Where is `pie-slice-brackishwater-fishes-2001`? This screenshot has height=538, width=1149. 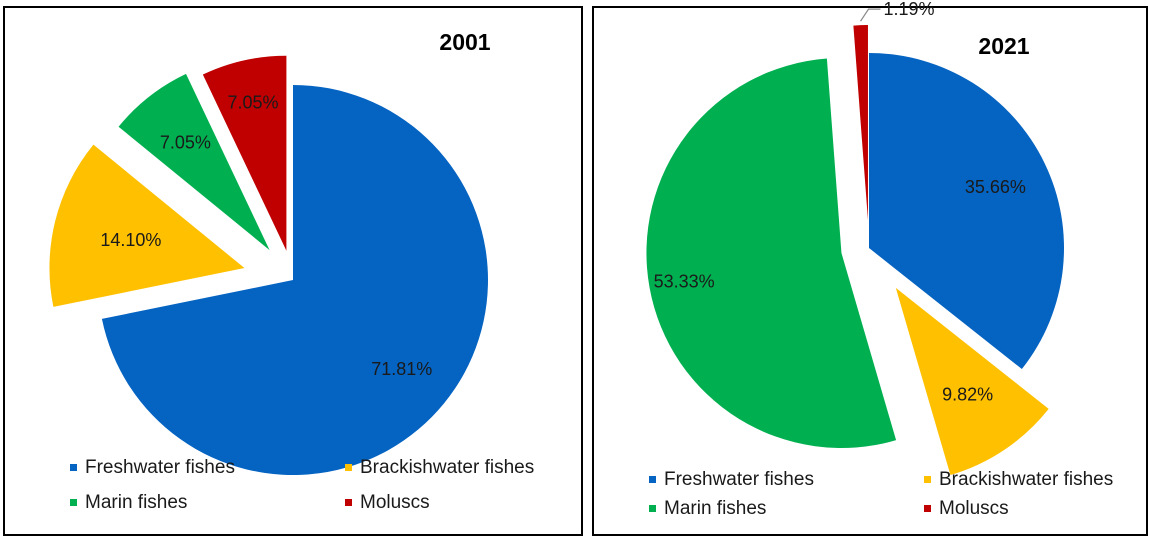 pie-slice-brackishwater-fishes-2001 is located at coordinates (147, 225).